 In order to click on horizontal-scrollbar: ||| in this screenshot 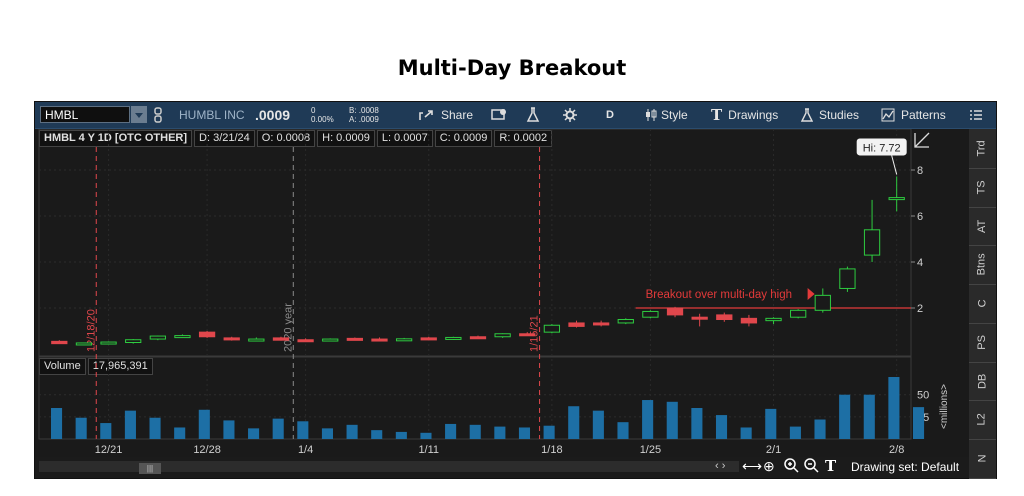, I will do `click(389, 467)`.